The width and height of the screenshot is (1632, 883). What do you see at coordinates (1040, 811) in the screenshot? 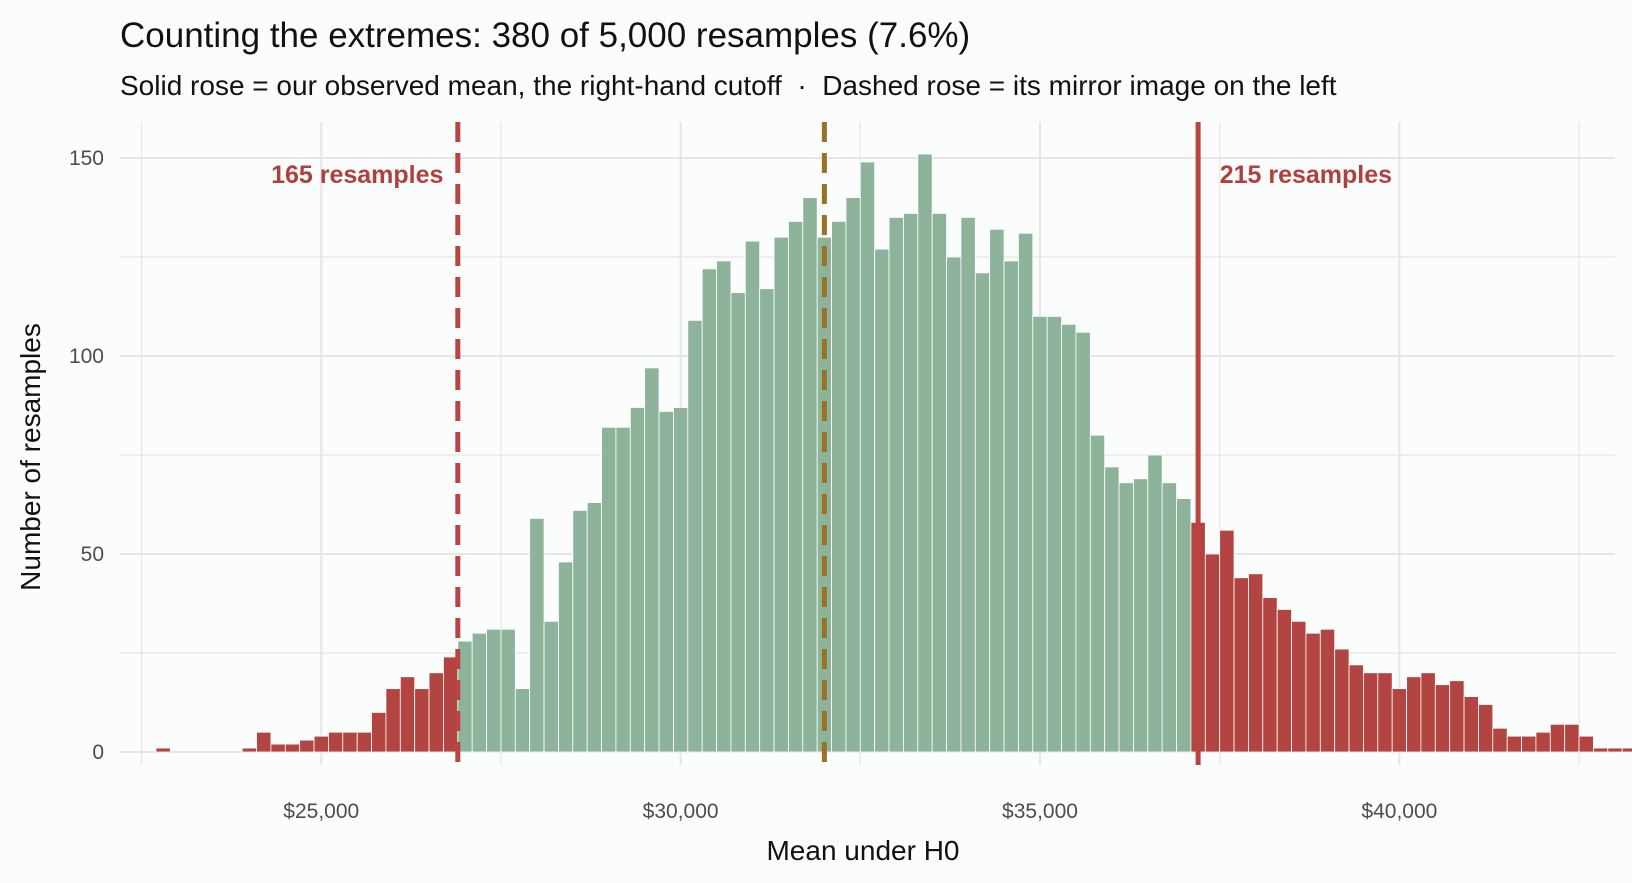
I see `x-tick-label: $35,000` at bounding box center [1040, 811].